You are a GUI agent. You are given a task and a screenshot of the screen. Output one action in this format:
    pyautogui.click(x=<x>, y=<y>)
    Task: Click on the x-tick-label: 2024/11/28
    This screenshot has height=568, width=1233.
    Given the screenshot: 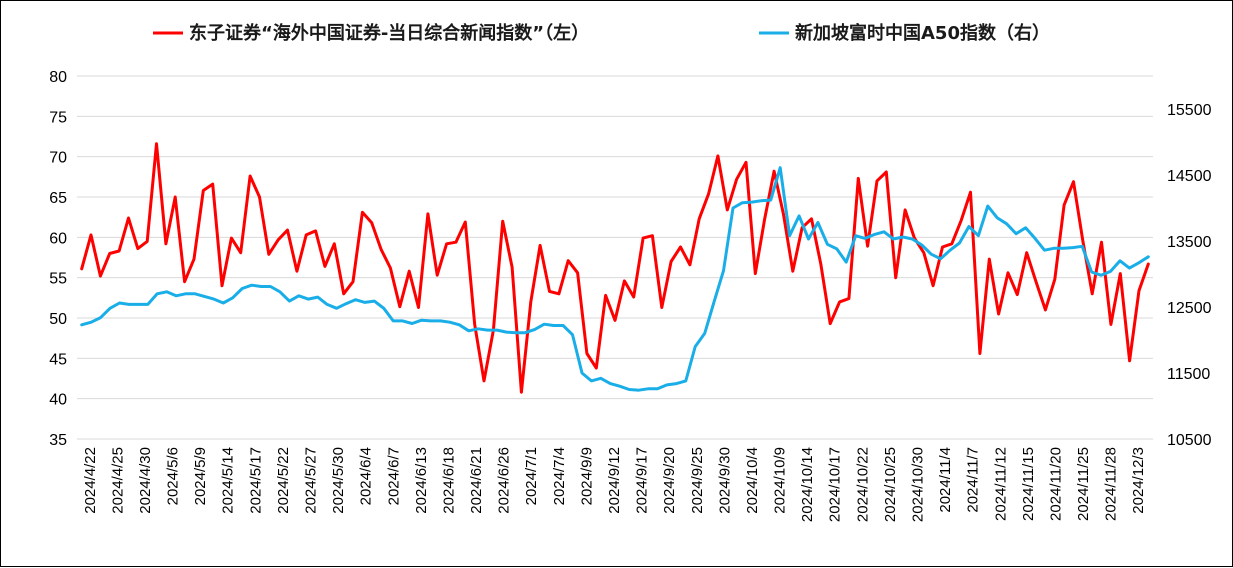 What is the action you would take?
    pyautogui.click(x=1111, y=484)
    